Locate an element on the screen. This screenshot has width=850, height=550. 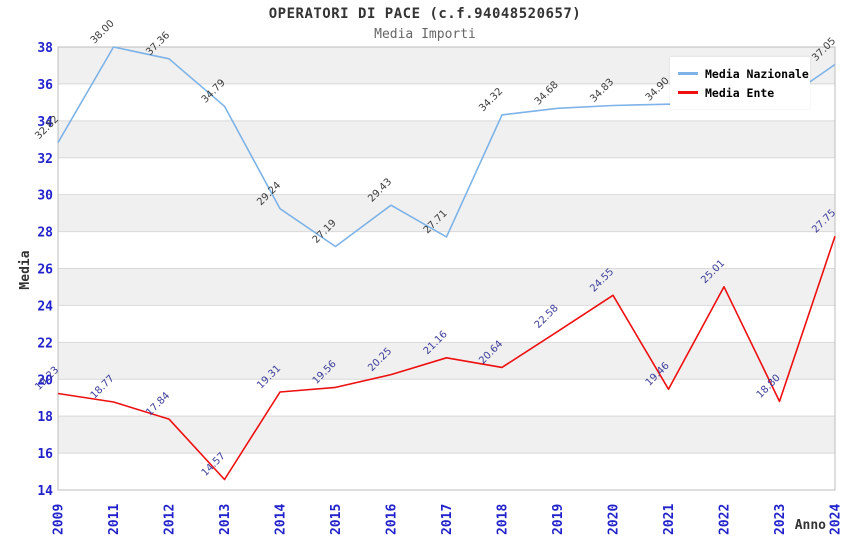
x-tick-label: 2011 is located at coordinates (114, 519).